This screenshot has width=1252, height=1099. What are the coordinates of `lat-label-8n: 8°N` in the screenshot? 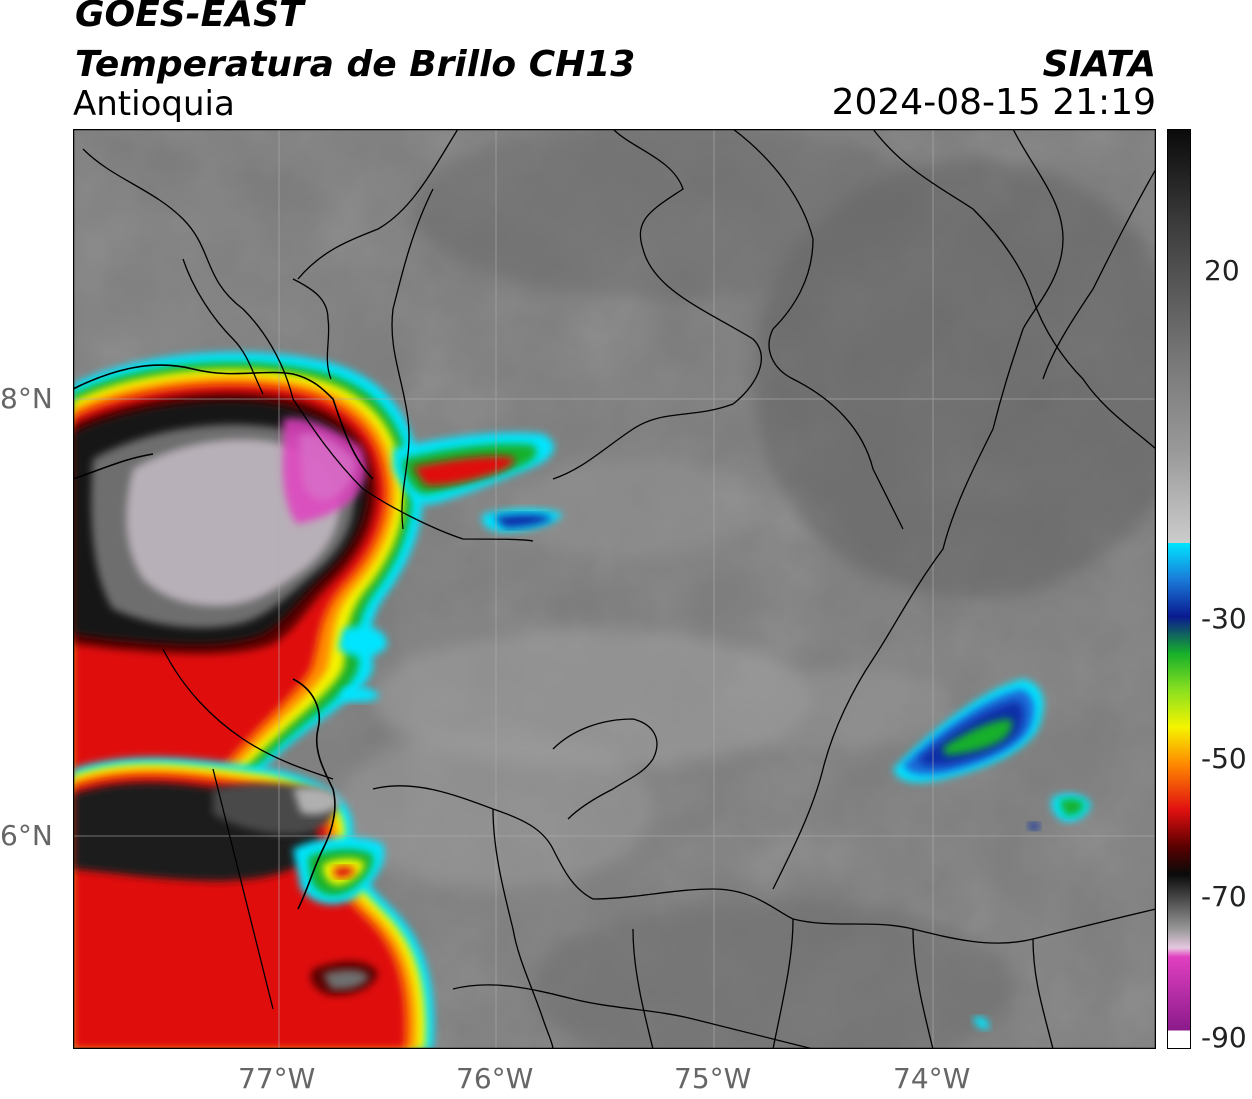 It's located at (26, 398).